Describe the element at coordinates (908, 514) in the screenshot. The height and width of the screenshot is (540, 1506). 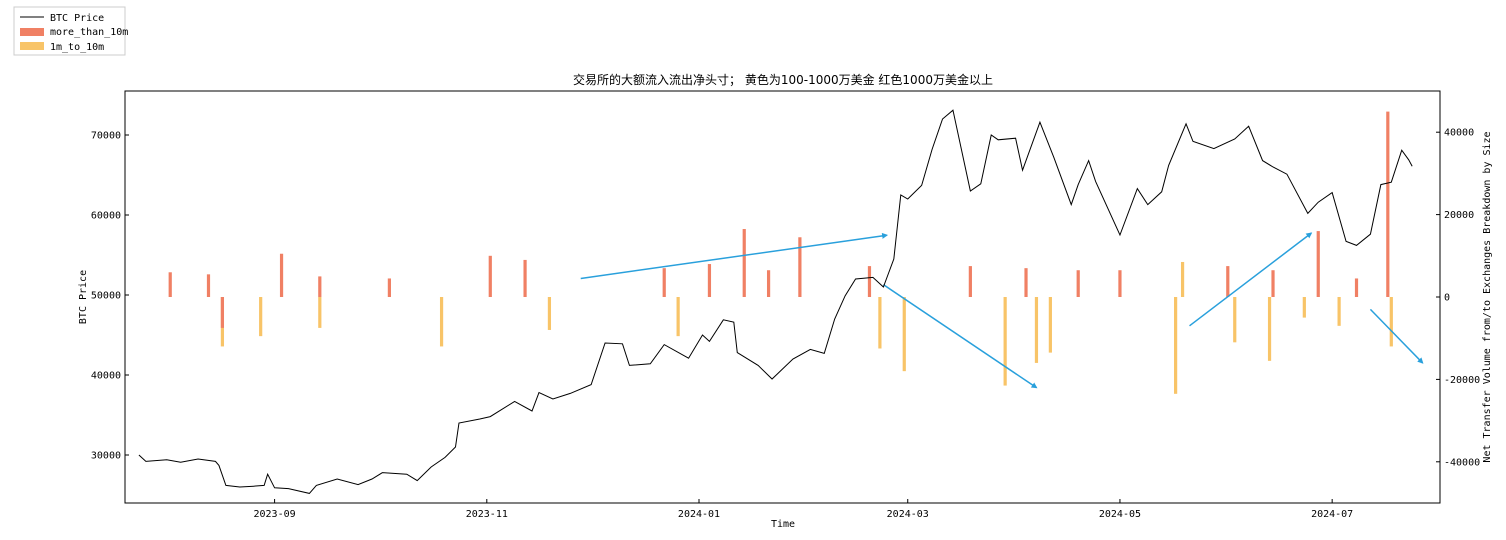
I see `x-tick-label: 2024-03` at that location.